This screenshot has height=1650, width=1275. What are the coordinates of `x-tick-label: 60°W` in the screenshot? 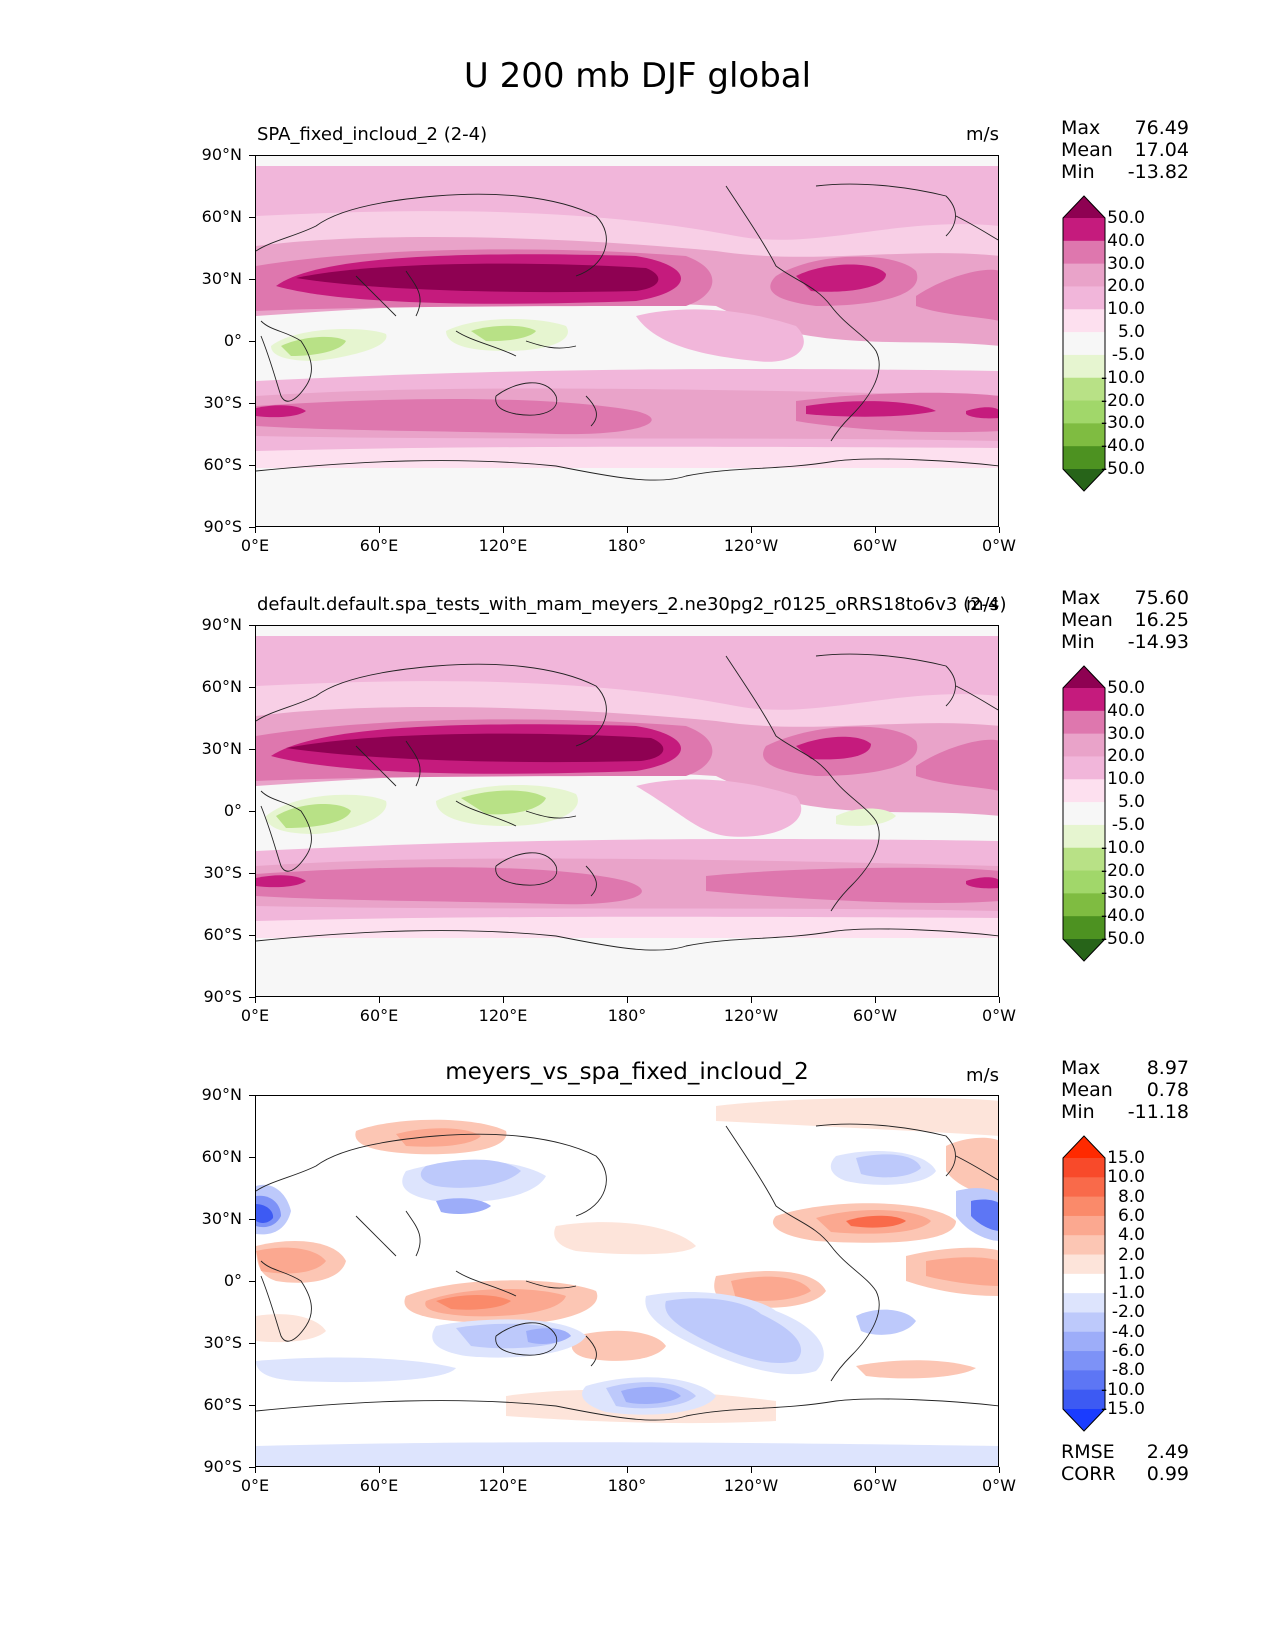 It's located at (875, 545).